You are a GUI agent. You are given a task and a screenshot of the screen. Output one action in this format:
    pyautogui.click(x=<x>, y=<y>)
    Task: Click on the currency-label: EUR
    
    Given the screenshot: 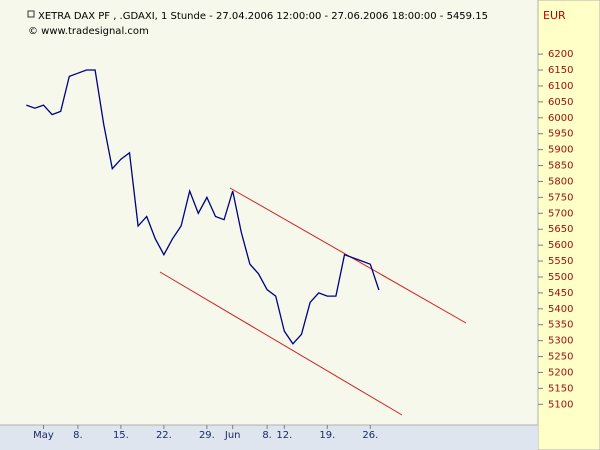 What is the action you would take?
    pyautogui.click(x=554, y=15)
    